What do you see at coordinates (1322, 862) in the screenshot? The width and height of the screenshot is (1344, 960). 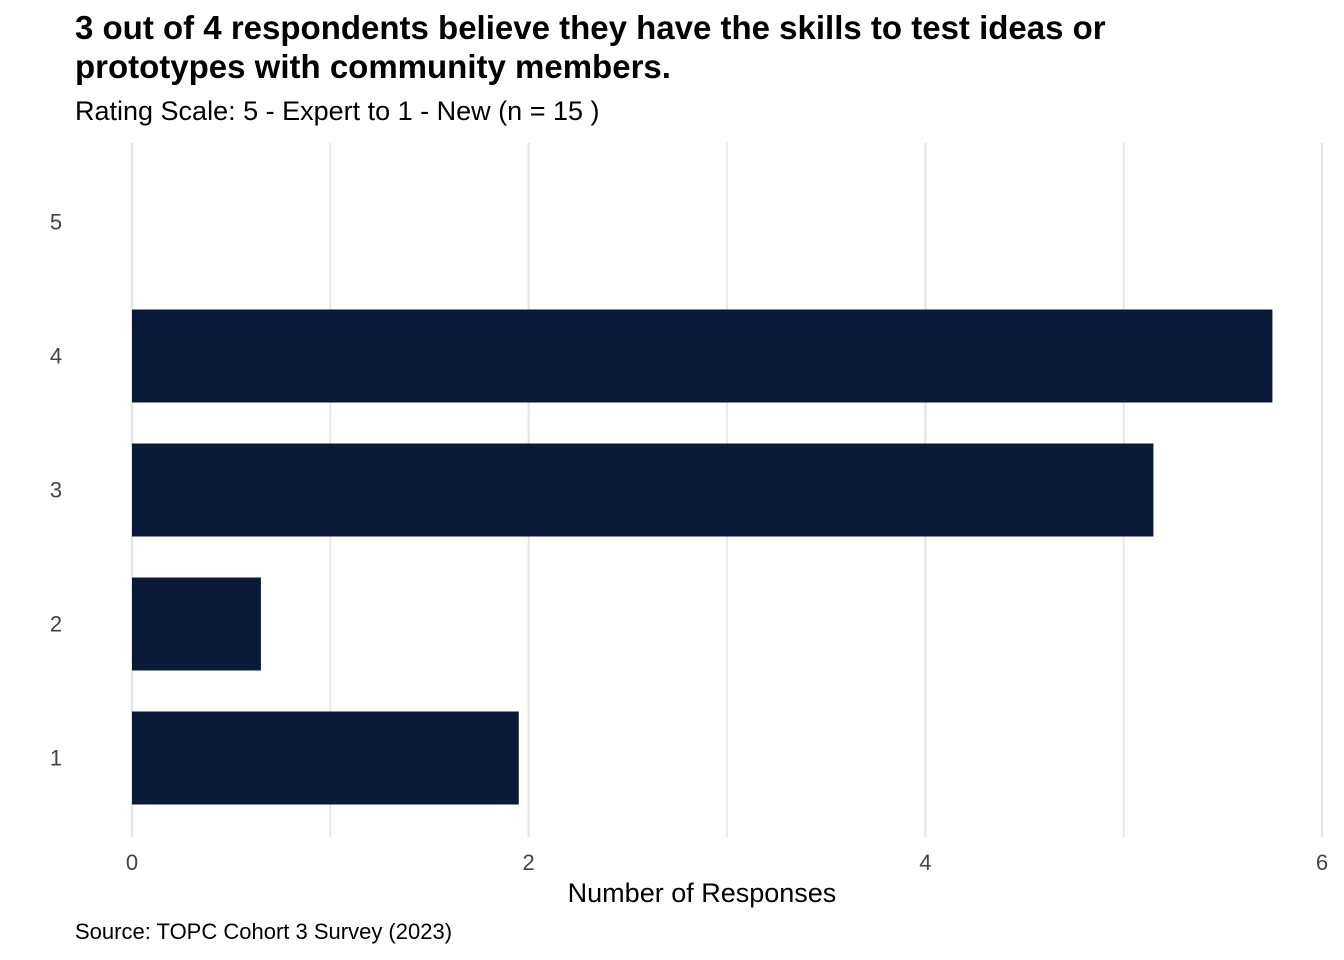 I see `x-tick-label-6: 6` at bounding box center [1322, 862].